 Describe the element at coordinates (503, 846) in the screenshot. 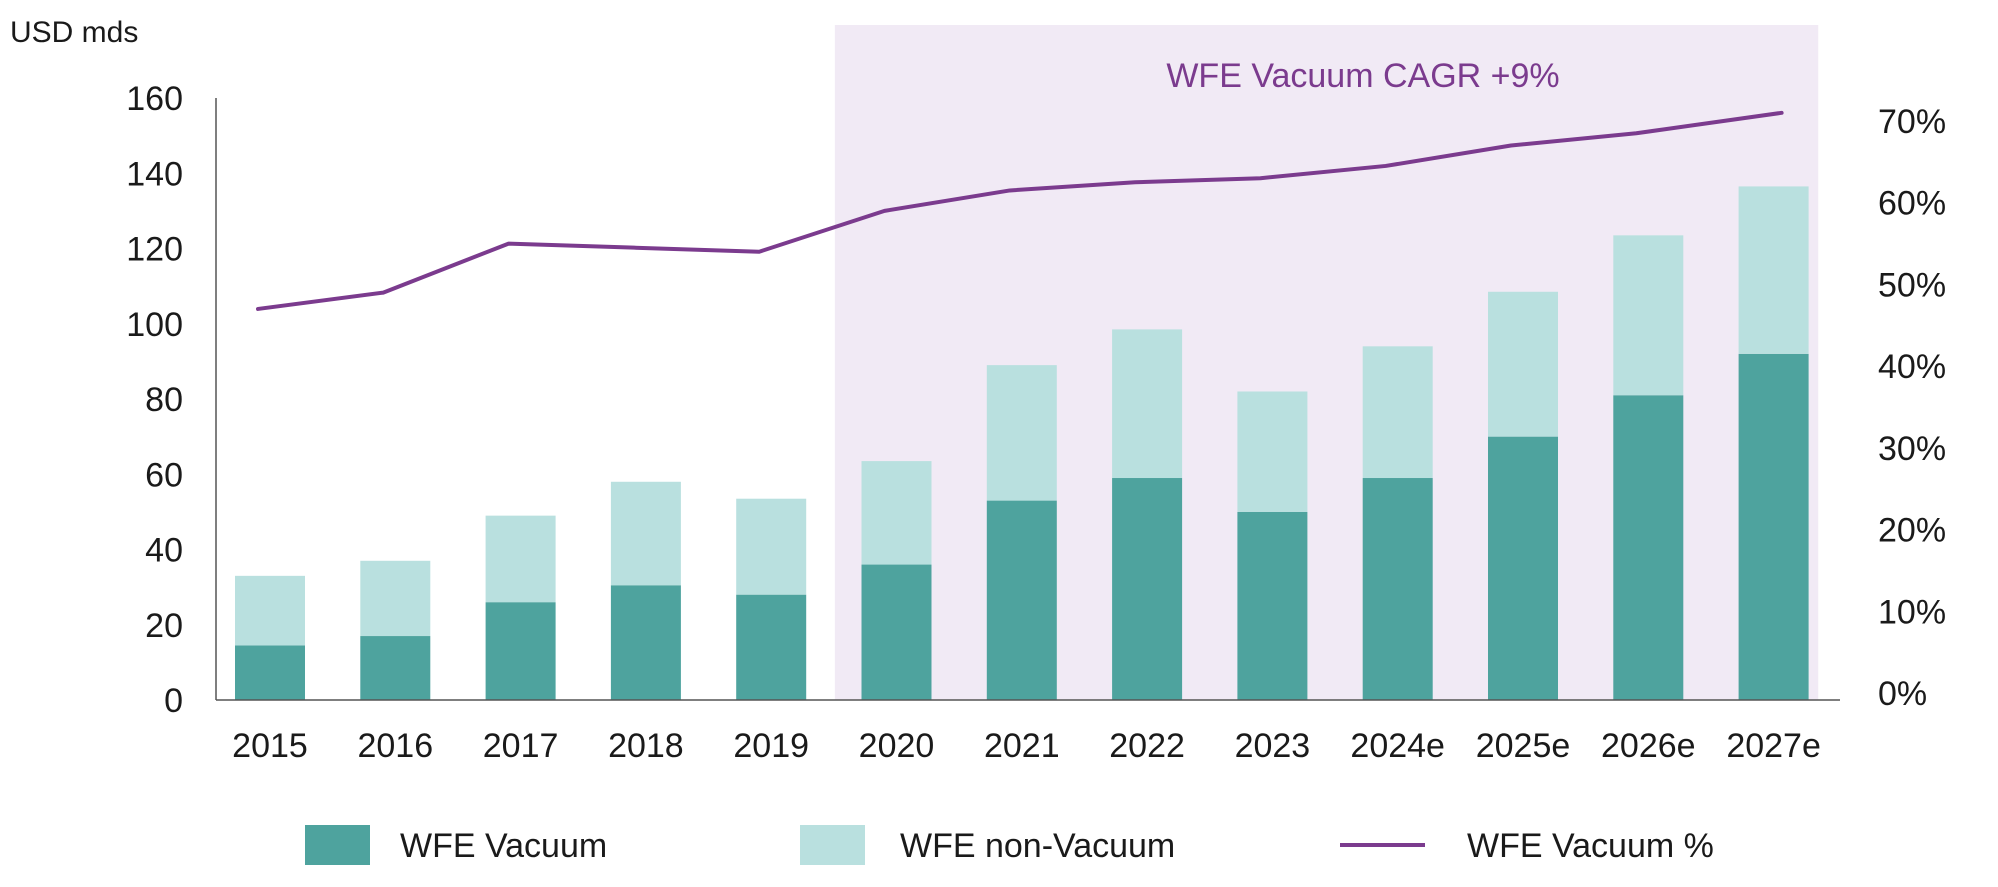

I see `legend-label-wfe-vacuum: WFE Vacuum` at that location.